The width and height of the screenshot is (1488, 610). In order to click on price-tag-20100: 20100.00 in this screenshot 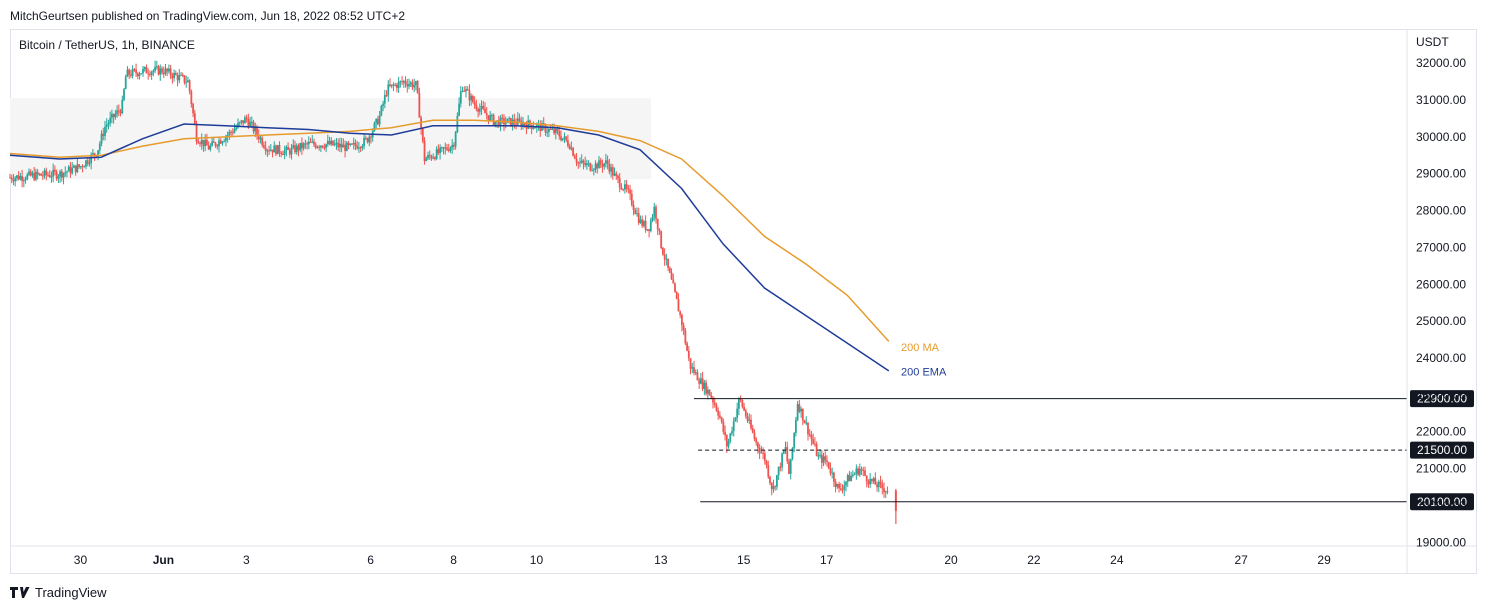, I will do `click(1442, 502)`.